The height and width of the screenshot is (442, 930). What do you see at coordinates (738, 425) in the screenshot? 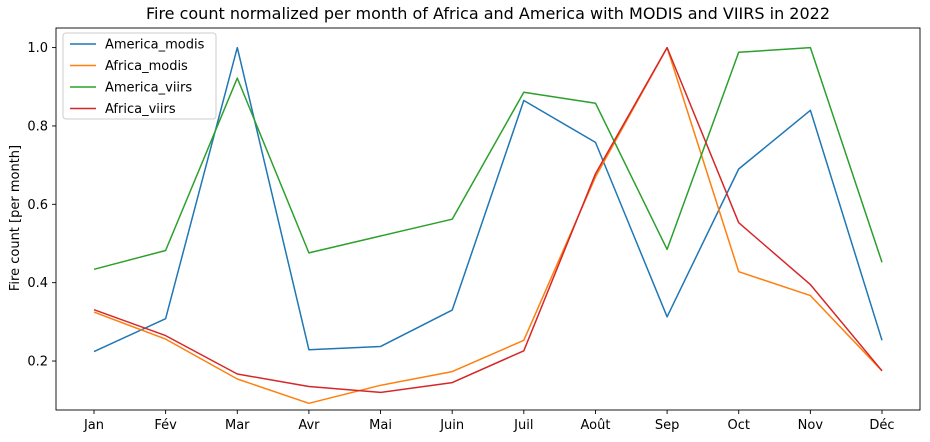
I see `x-tick-label: Oct` at bounding box center [738, 425].